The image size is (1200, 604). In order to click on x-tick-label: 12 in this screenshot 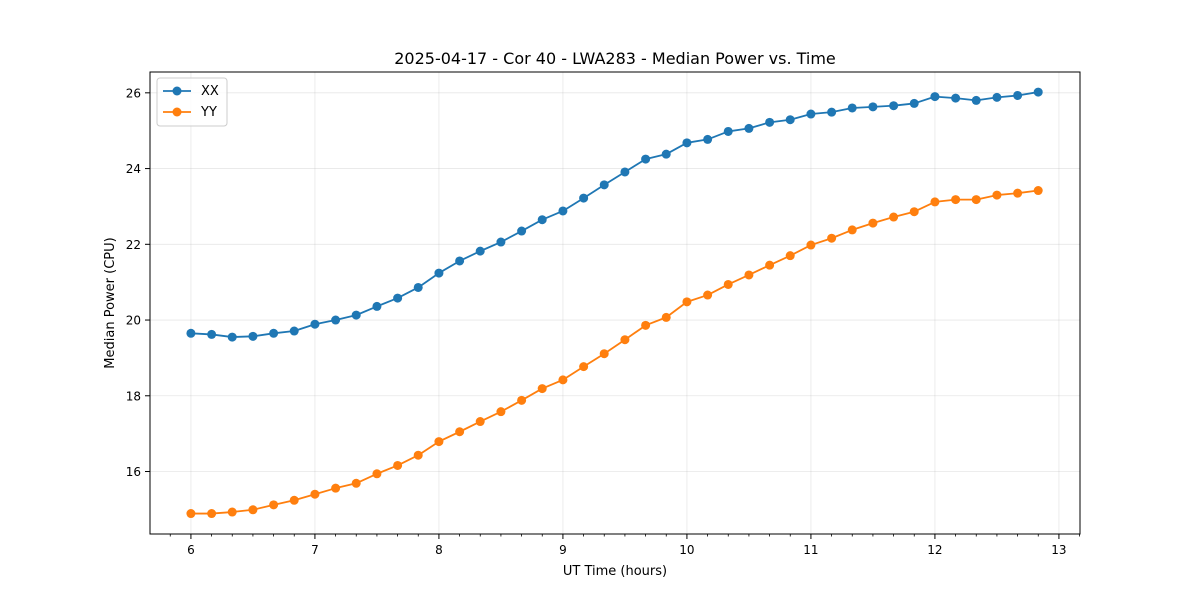, I will do `click(934, 550)`.